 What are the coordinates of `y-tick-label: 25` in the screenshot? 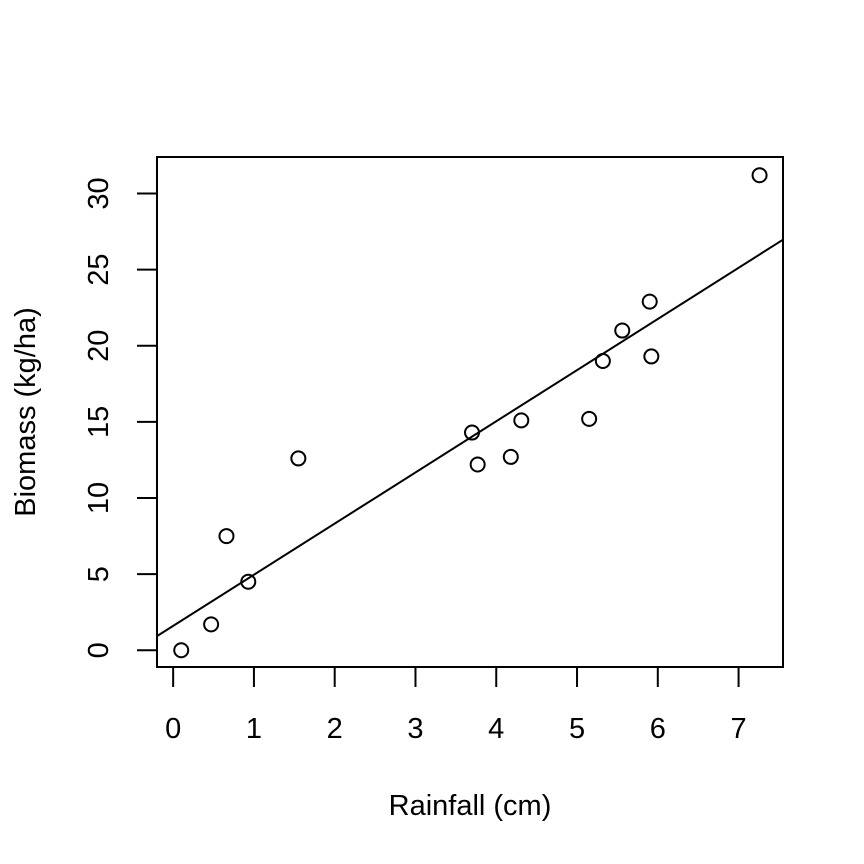 It's located at (99, 270).